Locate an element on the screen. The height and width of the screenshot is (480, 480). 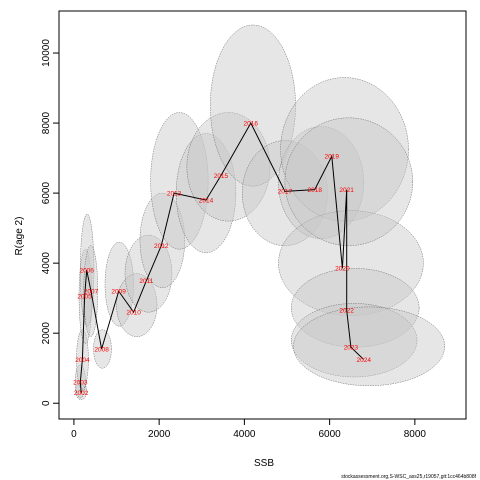
point-label-2017: 2017 is located at coordinates (285, 192).